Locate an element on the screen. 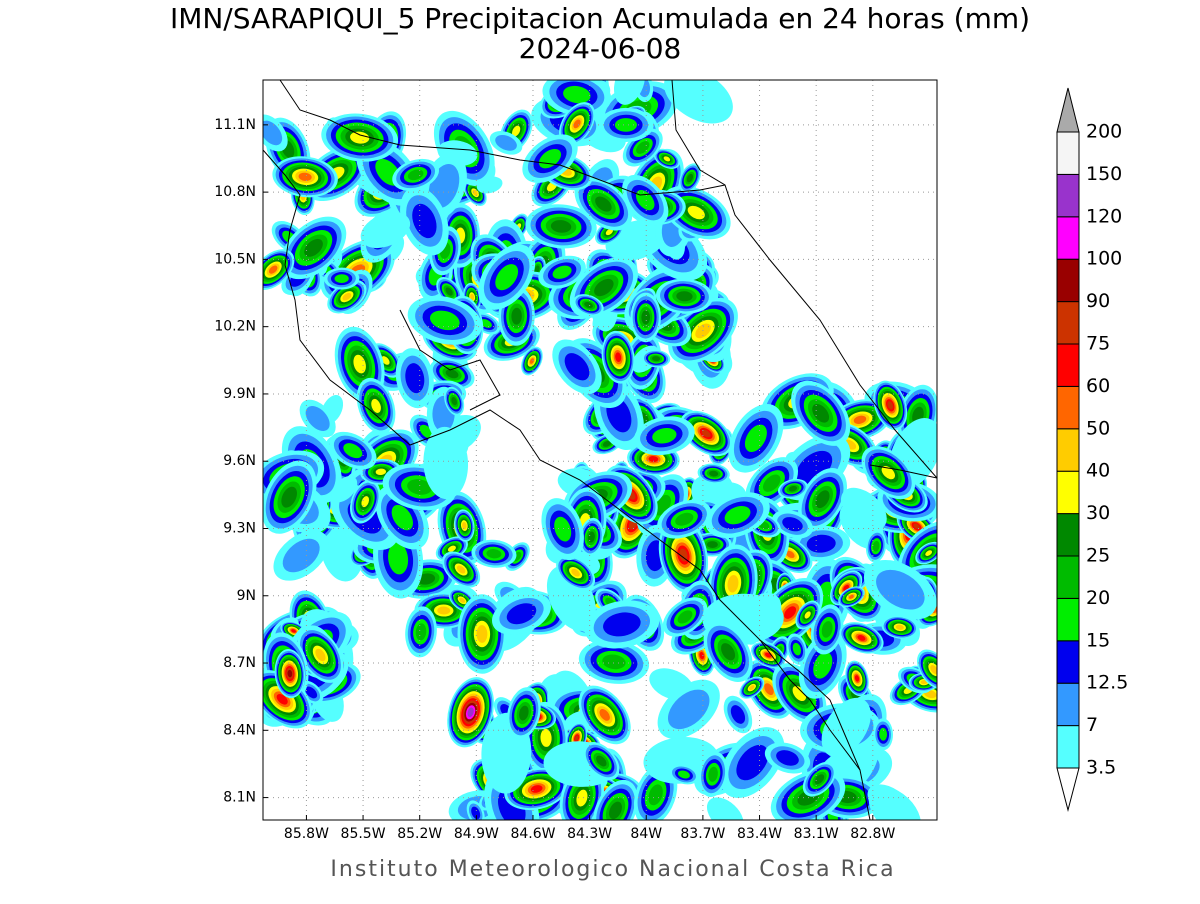  colorbar-label: 150 is located at coordinates (1104, 174).